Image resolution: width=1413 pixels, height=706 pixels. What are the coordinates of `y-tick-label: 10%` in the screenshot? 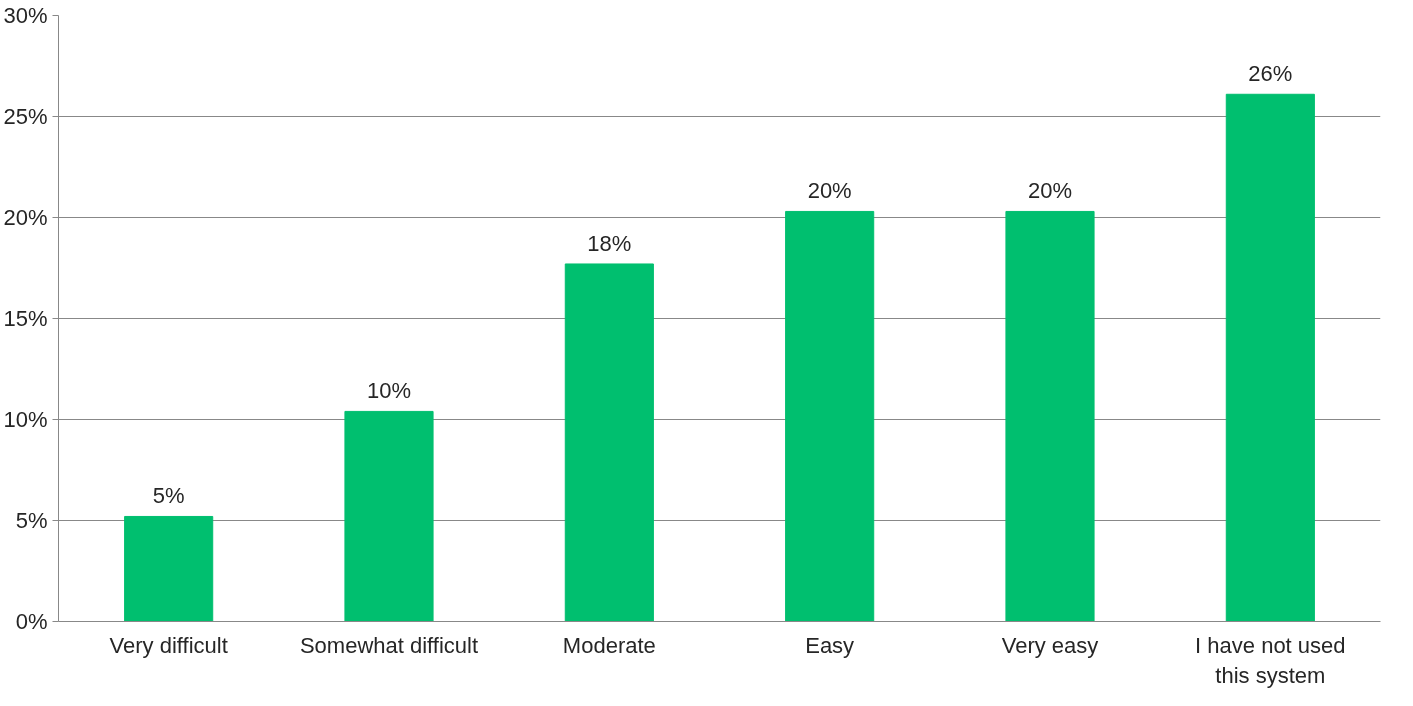 It's located at (25, 419).